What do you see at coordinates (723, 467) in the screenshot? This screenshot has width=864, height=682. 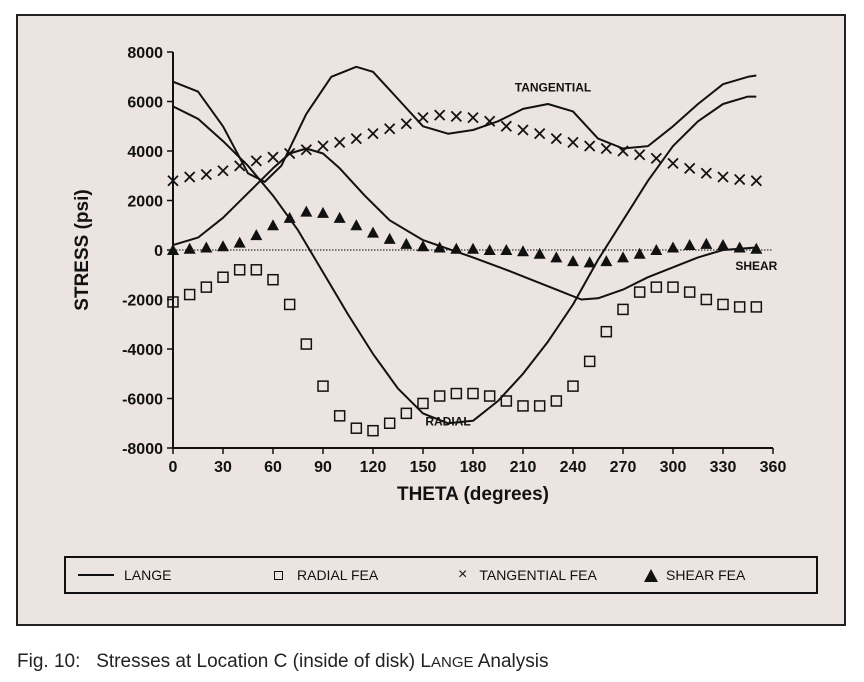 I see `x-tick-label: 330` at bounding box center [723, 467].